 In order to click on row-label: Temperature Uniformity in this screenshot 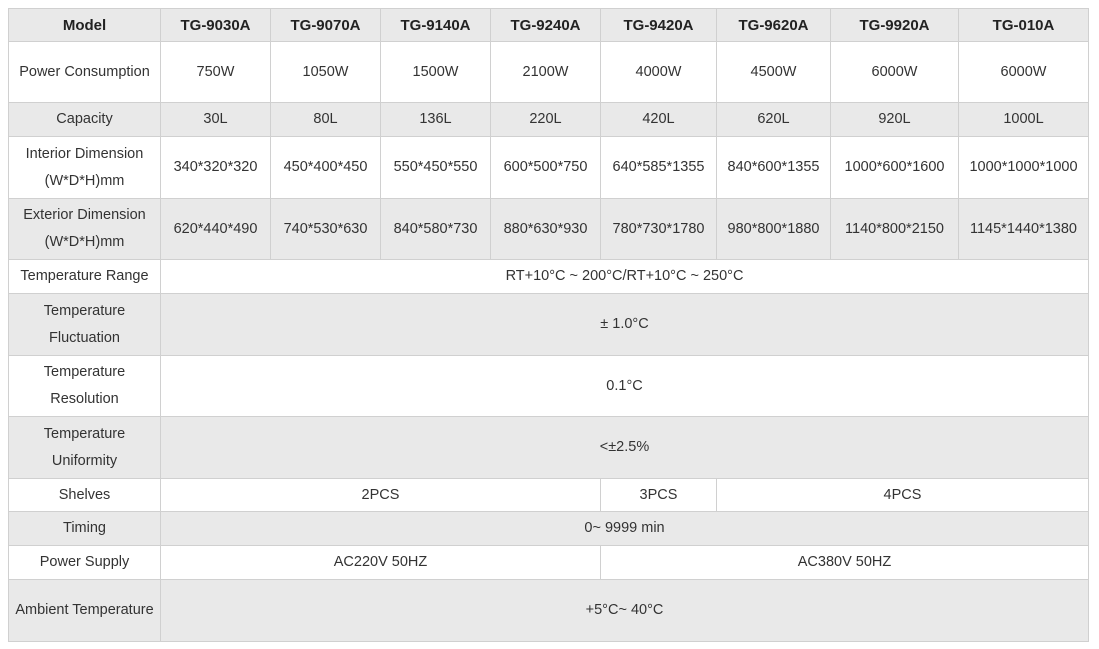, I will do `click(84, 447)`.